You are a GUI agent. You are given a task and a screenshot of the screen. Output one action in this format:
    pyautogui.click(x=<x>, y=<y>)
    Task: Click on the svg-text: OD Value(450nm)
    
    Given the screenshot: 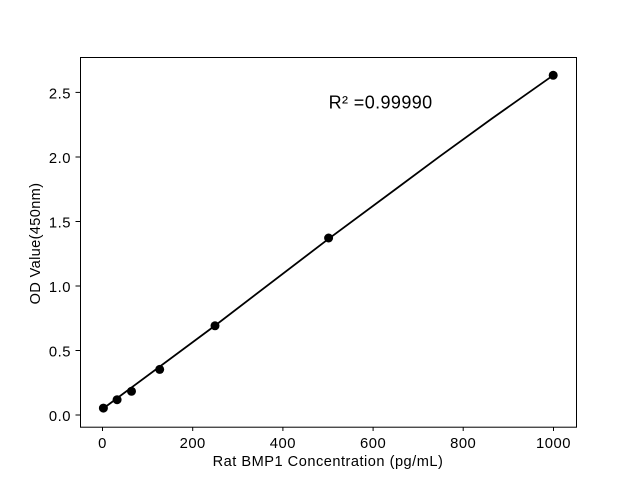 What is the action you would take?
    pyautogui.click(x=36, y=244)
    